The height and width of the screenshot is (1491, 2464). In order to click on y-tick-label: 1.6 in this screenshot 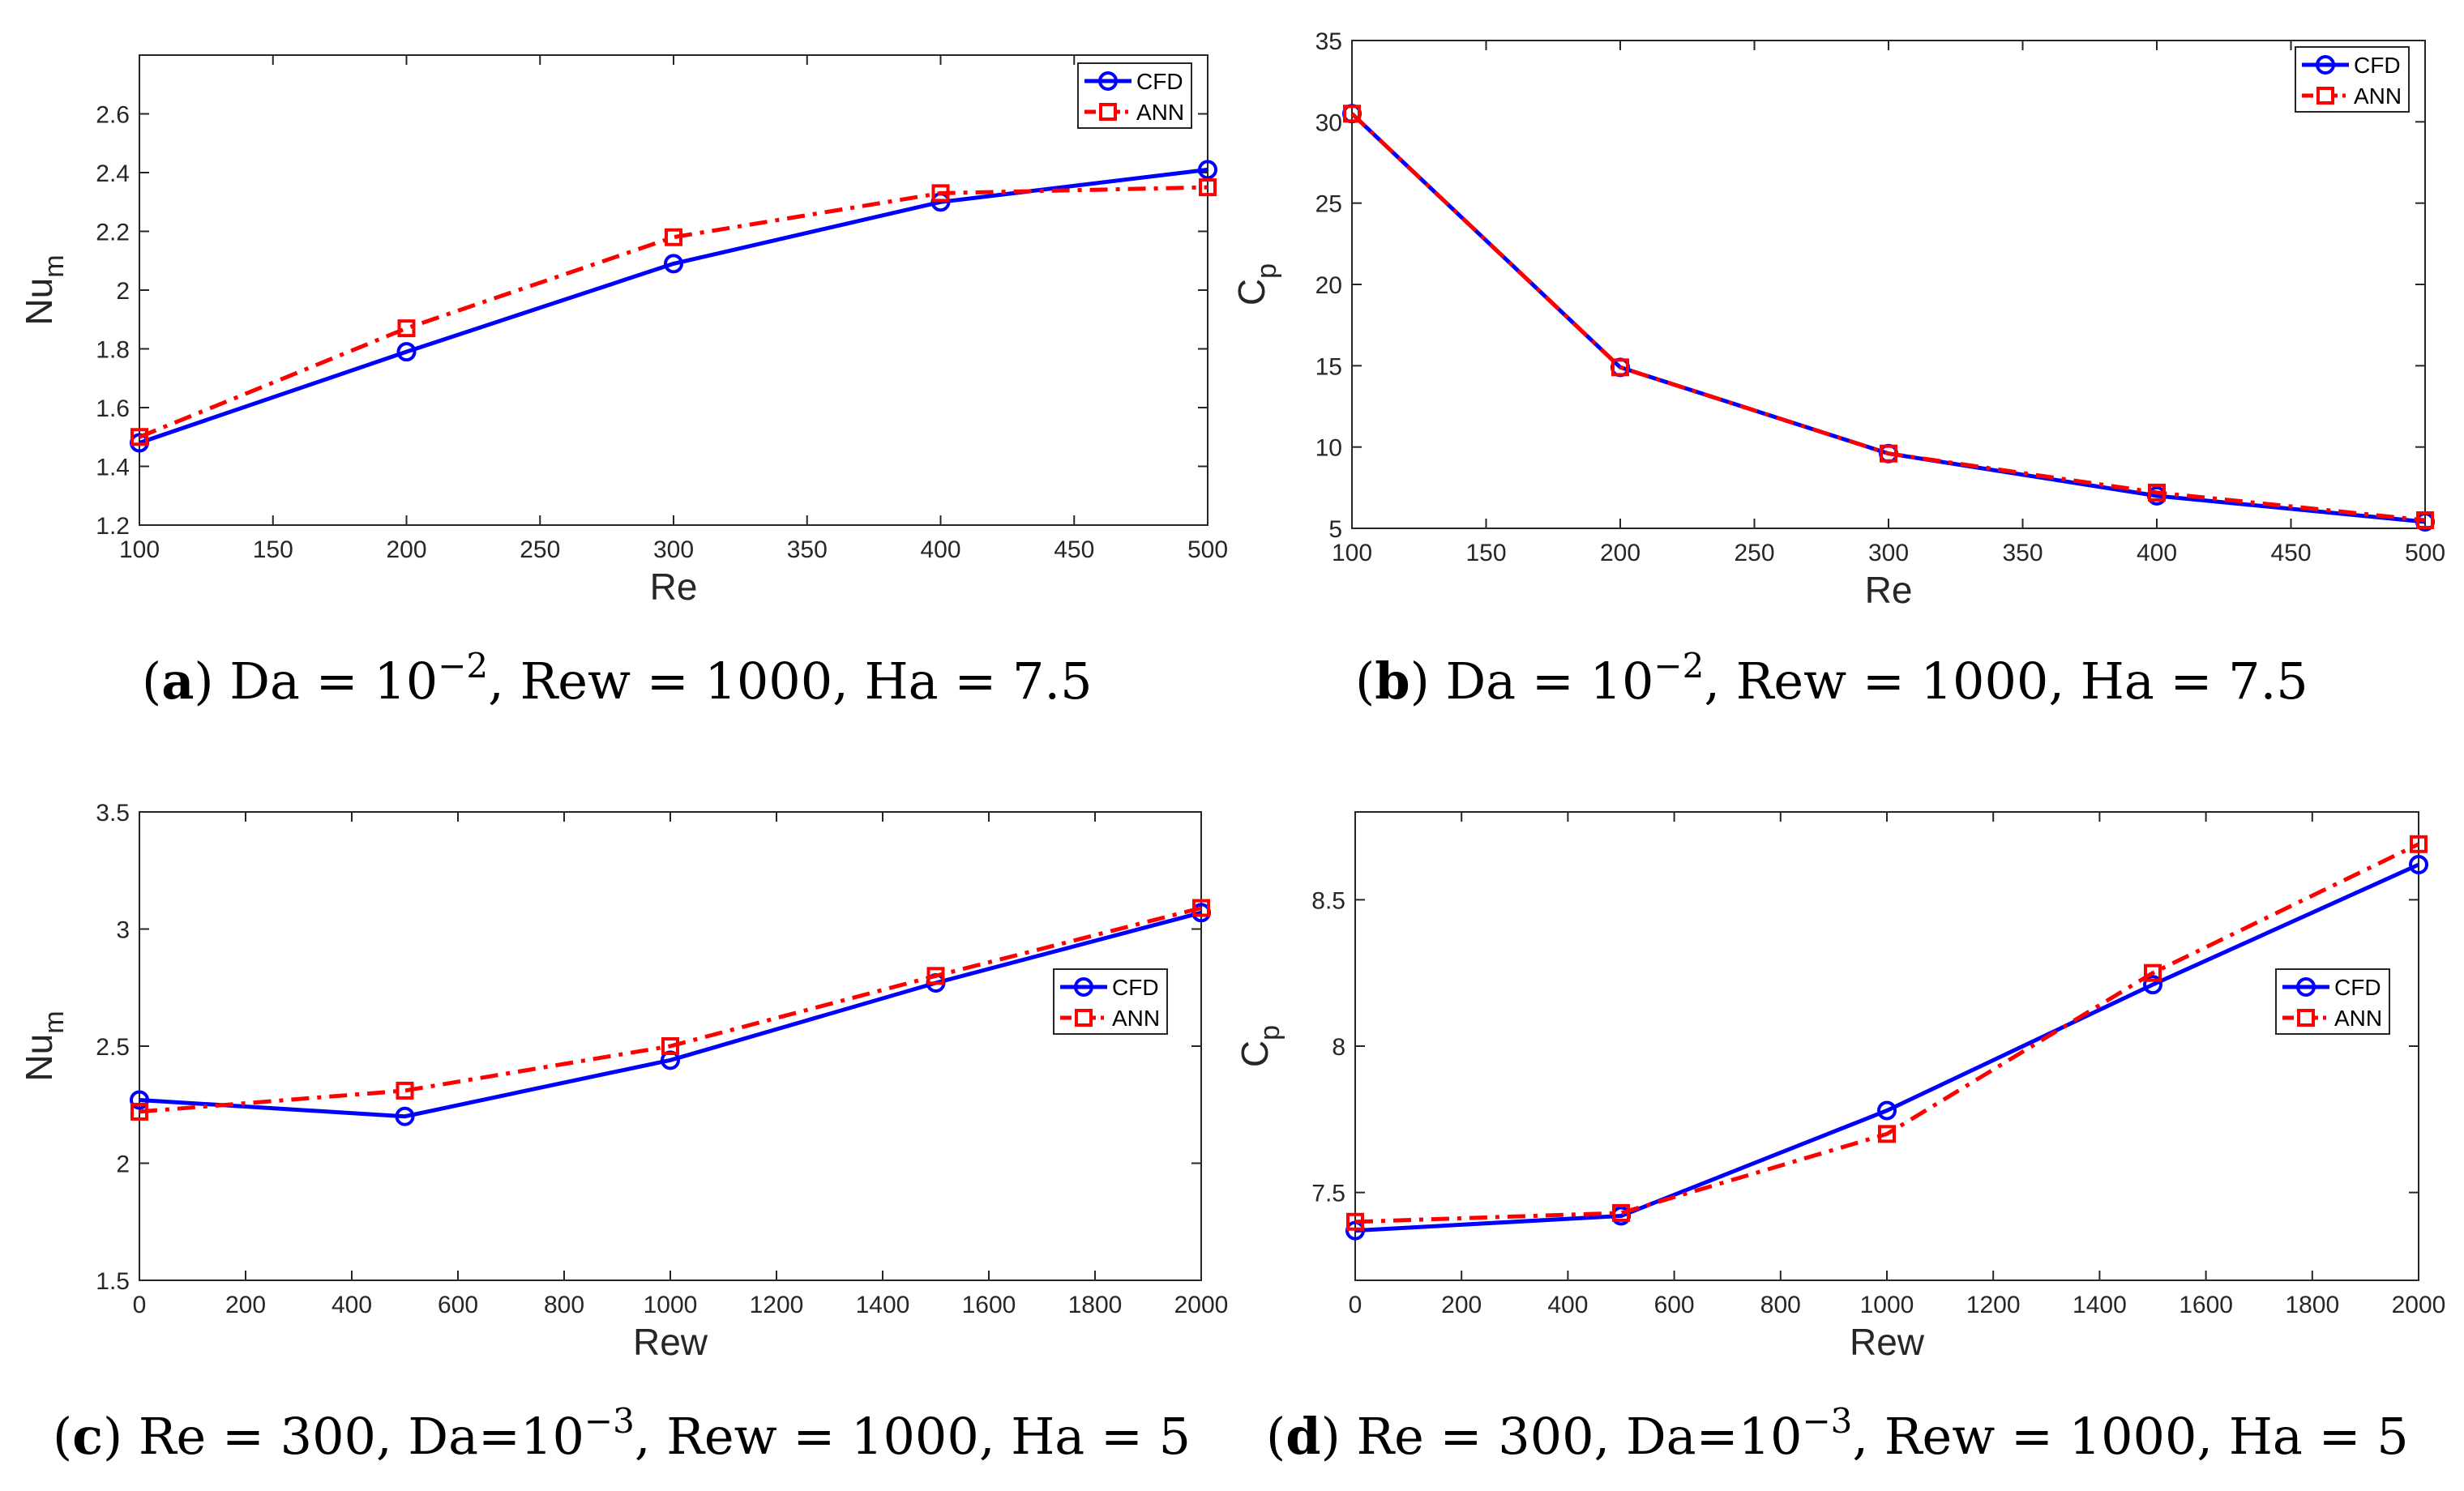, I will do `click(113, 408)`.